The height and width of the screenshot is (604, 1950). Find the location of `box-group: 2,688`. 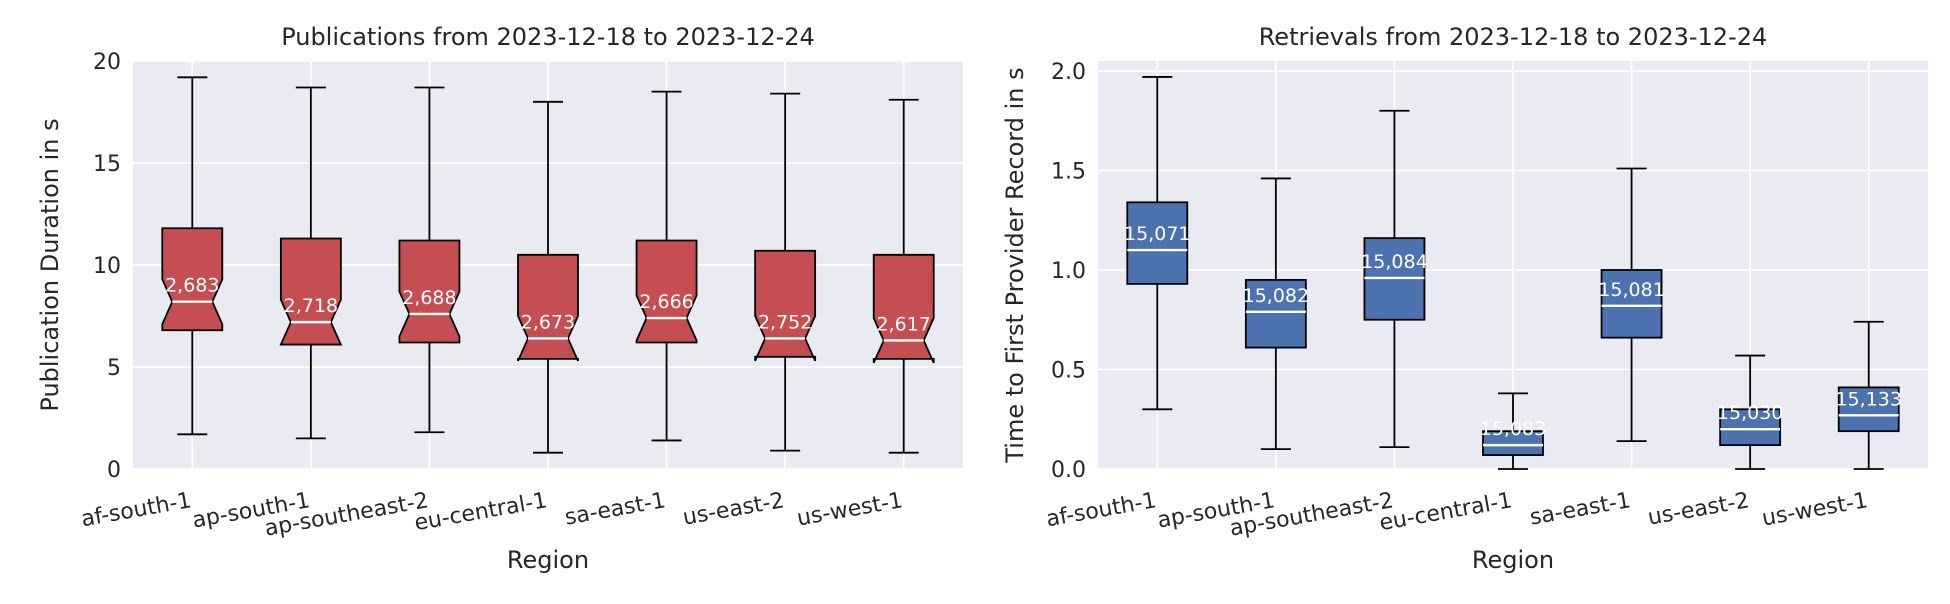

box-group: 2,688 is located at coordinates (429, 260).